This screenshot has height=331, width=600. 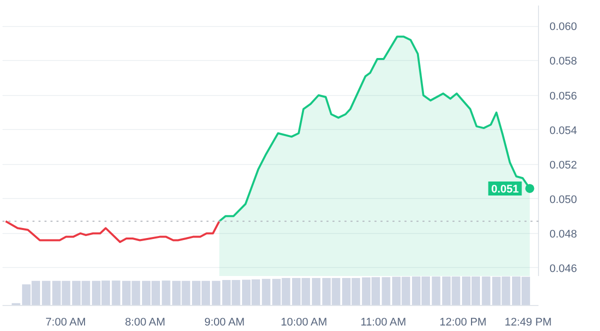 I want to click on y-tick-label: 0.058, so click(x=564, y=62).